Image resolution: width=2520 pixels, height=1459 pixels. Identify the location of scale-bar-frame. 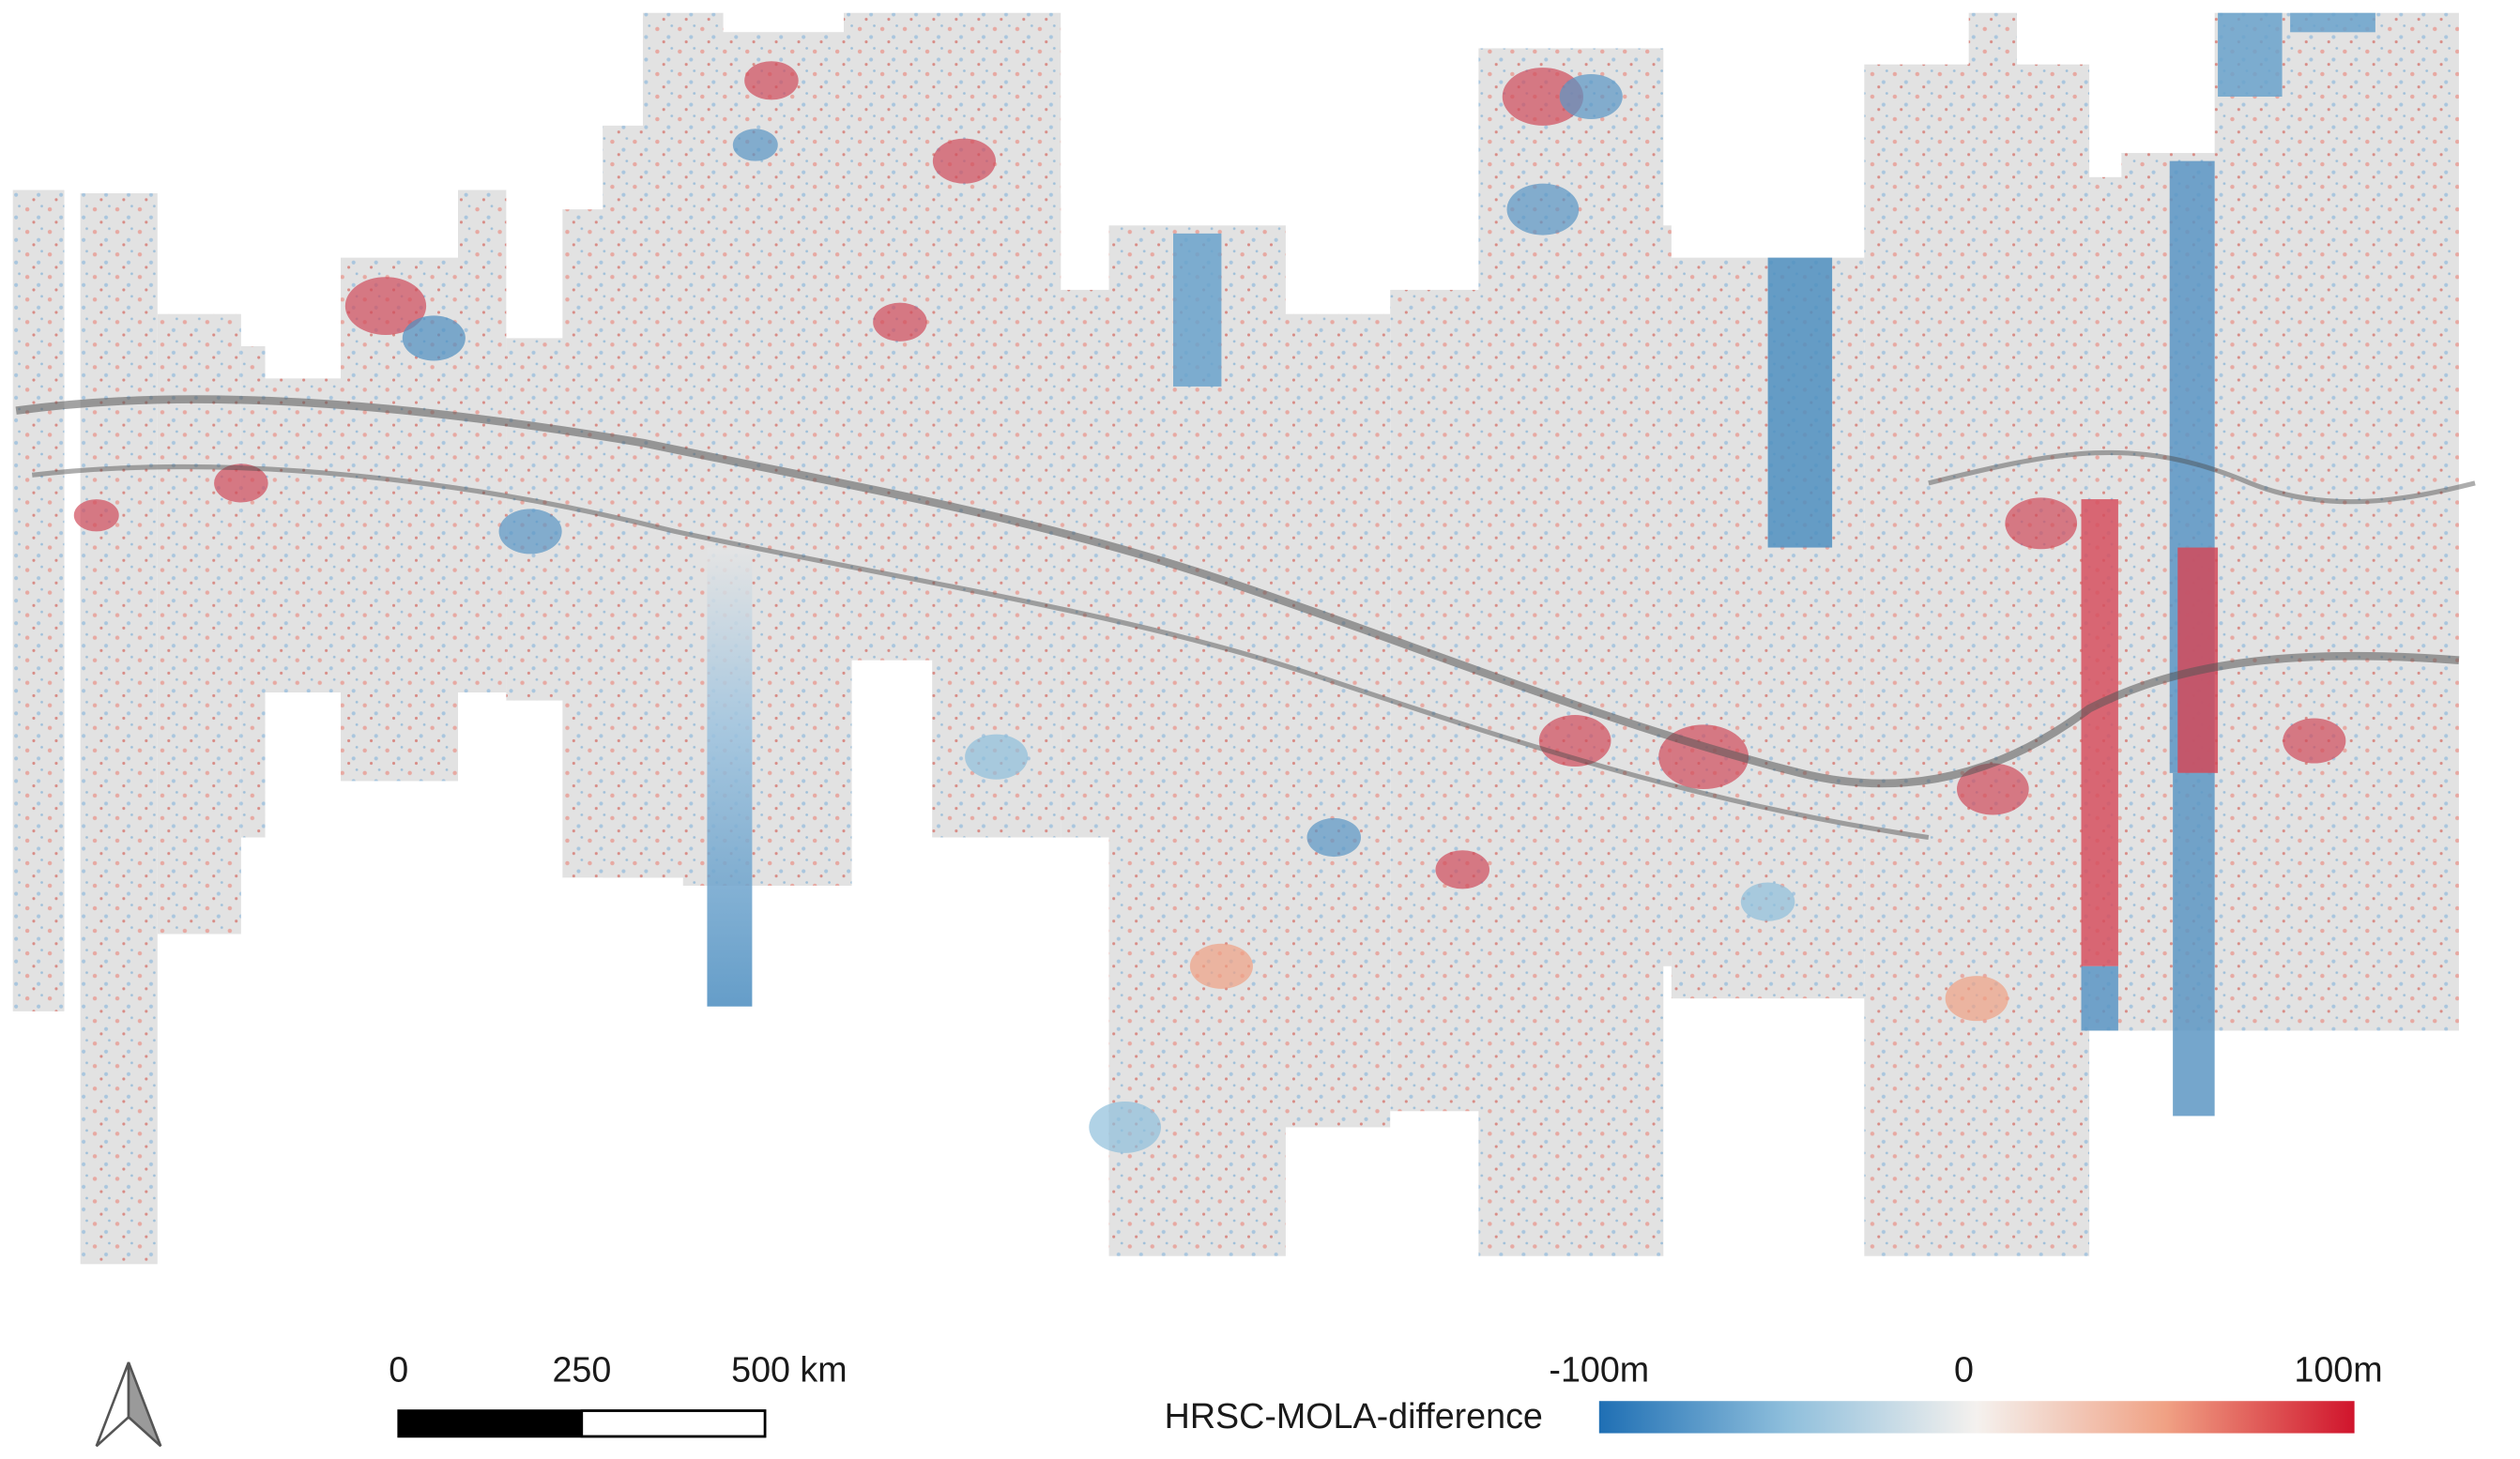
(582, 1423).